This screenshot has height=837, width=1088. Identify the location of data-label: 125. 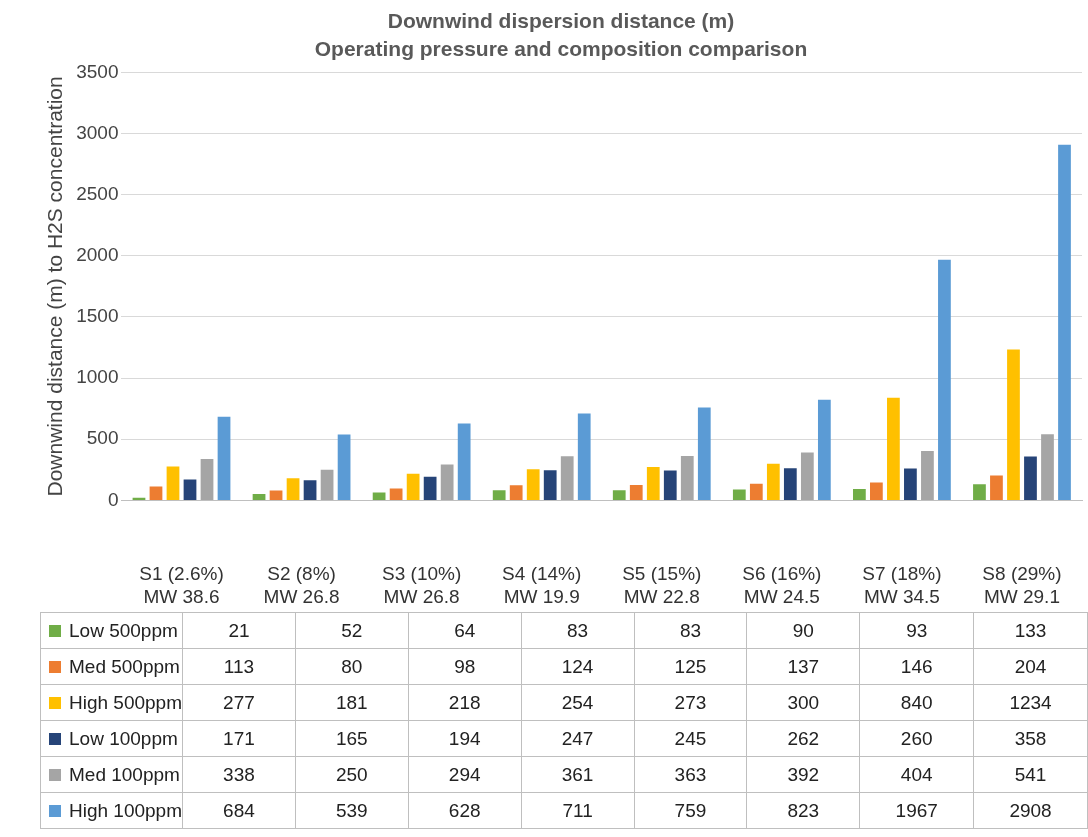
(690, 666).